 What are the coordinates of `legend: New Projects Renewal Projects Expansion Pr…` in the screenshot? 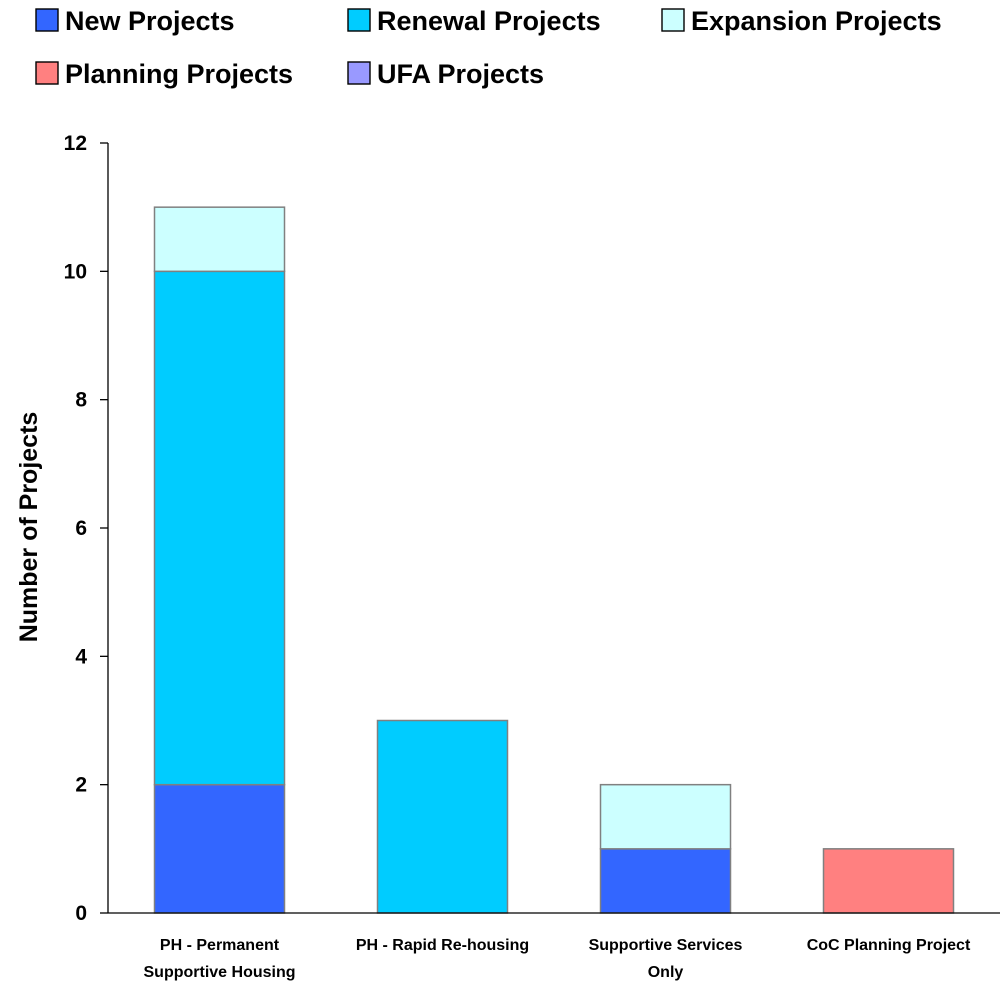 It's located at (488, 47).